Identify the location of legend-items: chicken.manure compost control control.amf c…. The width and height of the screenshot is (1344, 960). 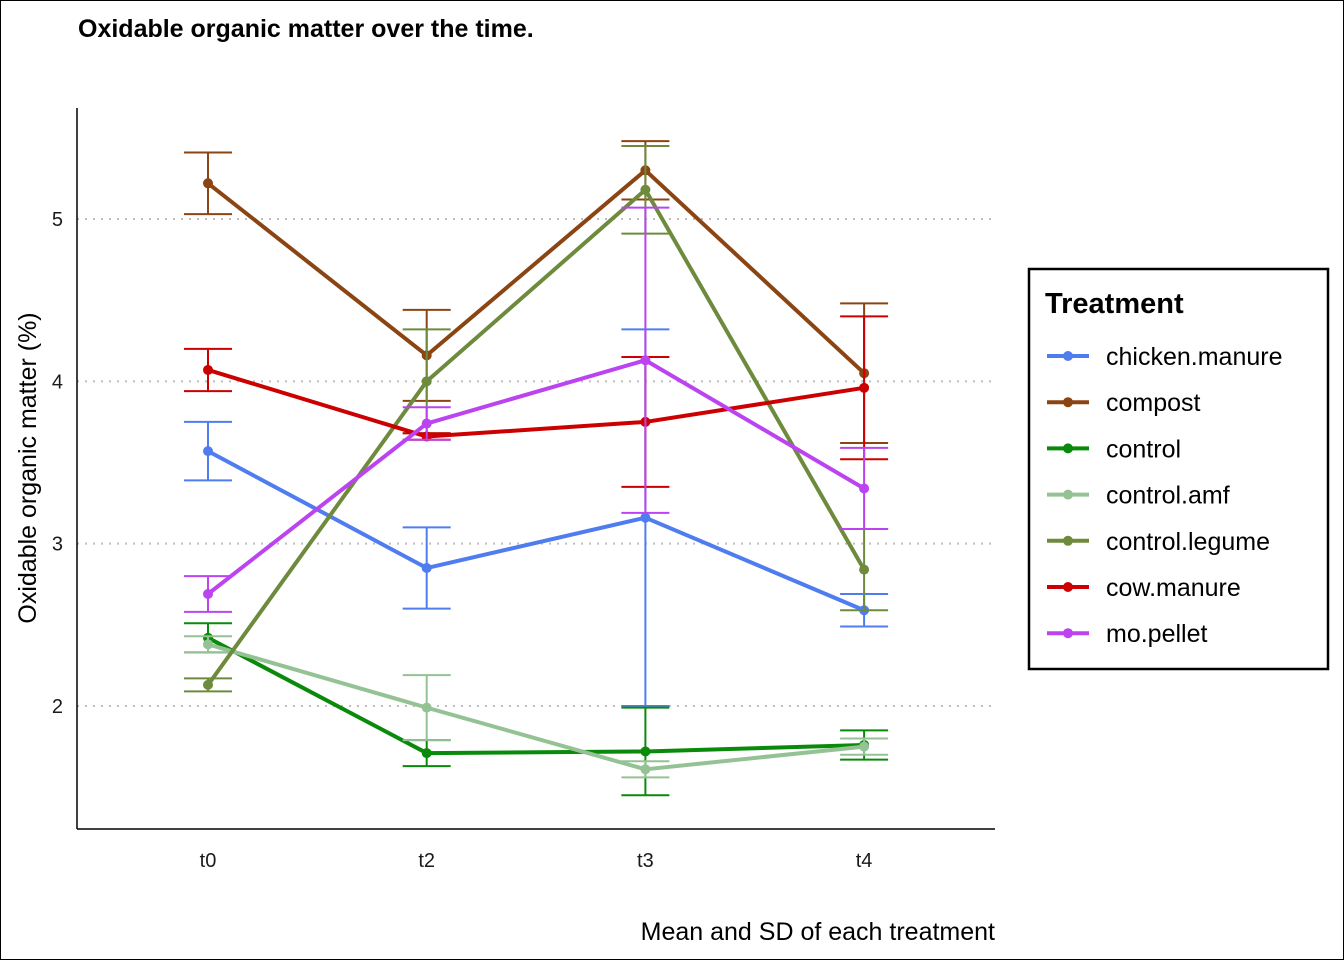
(1164, 495).